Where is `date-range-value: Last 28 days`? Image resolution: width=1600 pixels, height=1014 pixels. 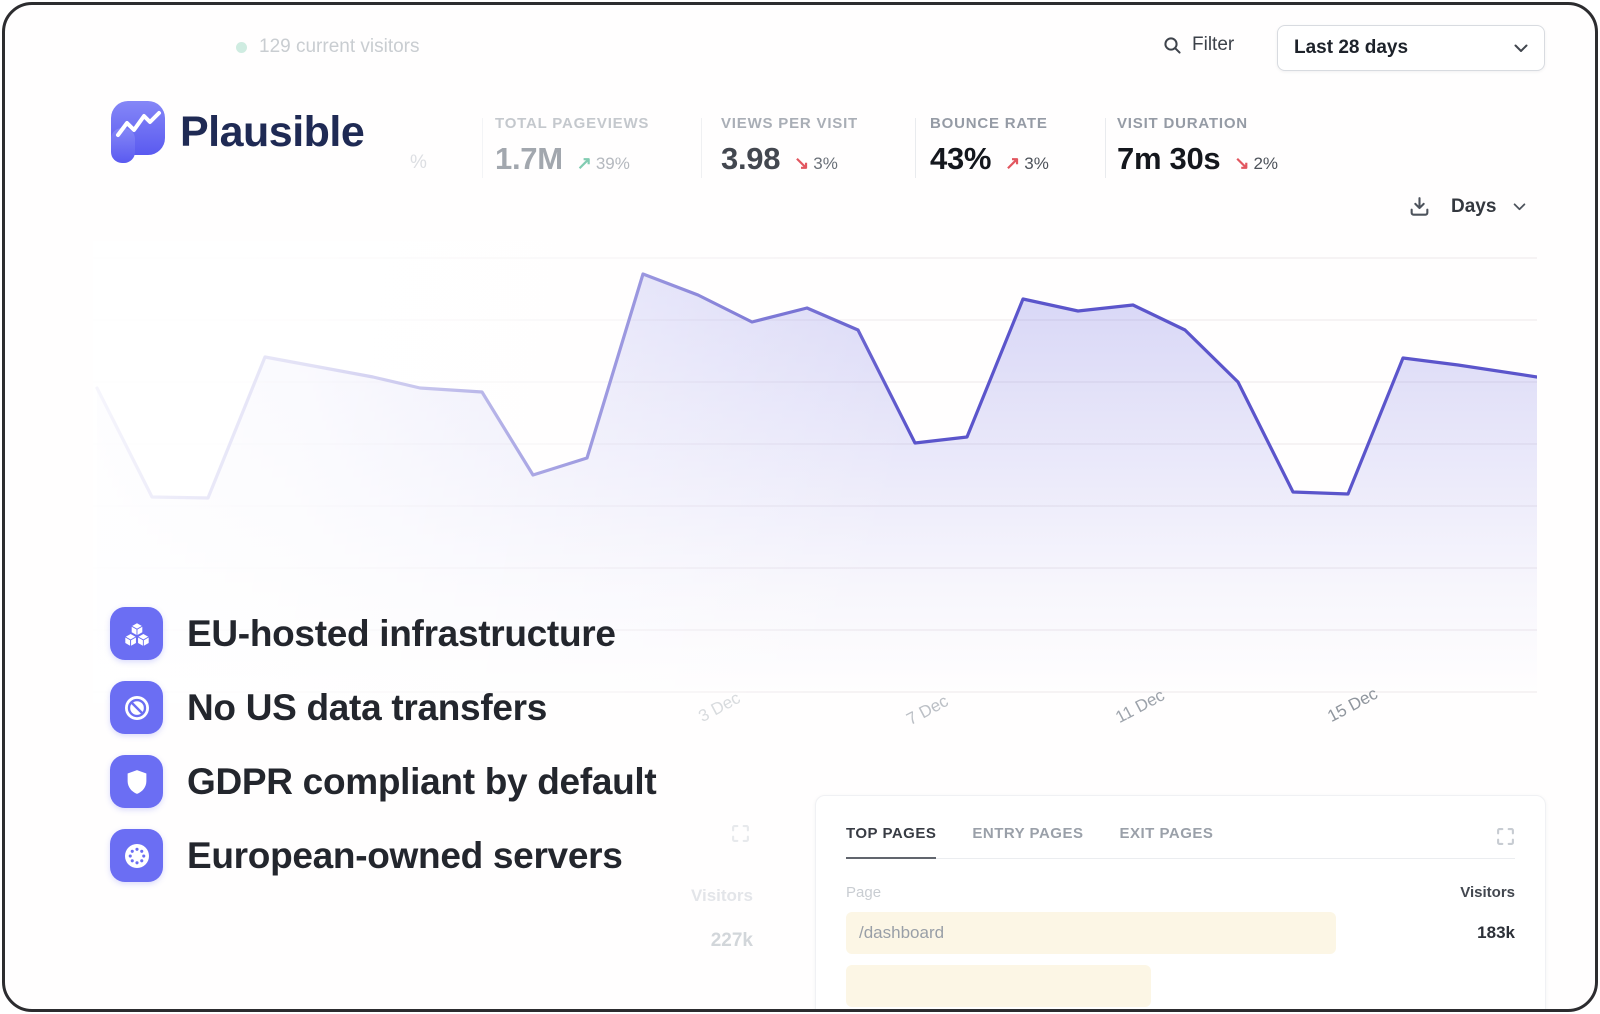 date-range-value: Last 28 days is located at coordinates (1351, 47).